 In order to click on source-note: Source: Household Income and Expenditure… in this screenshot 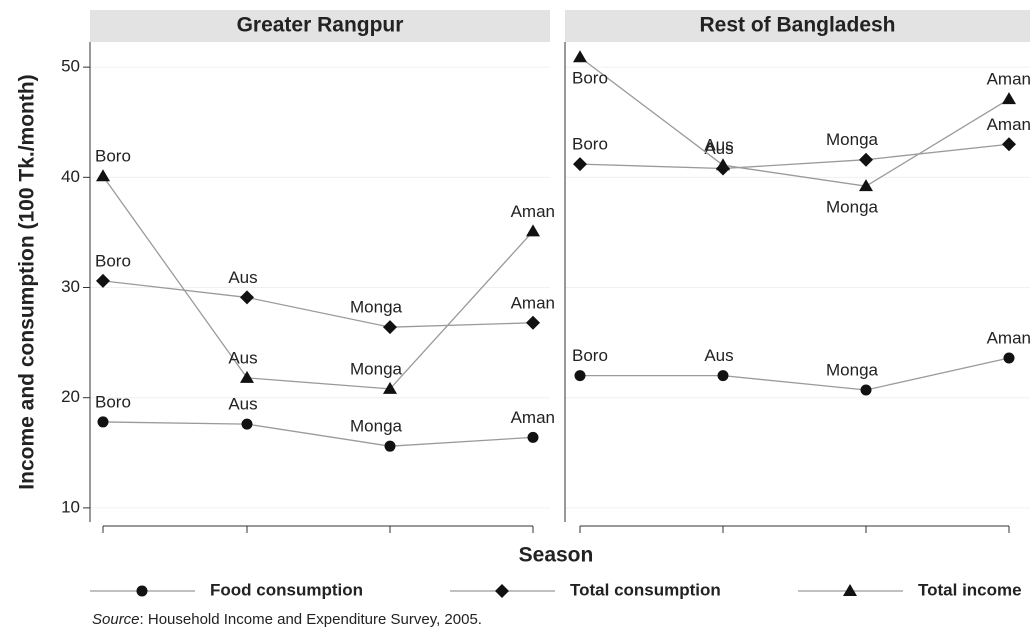, I will do `click(287, 619)`.